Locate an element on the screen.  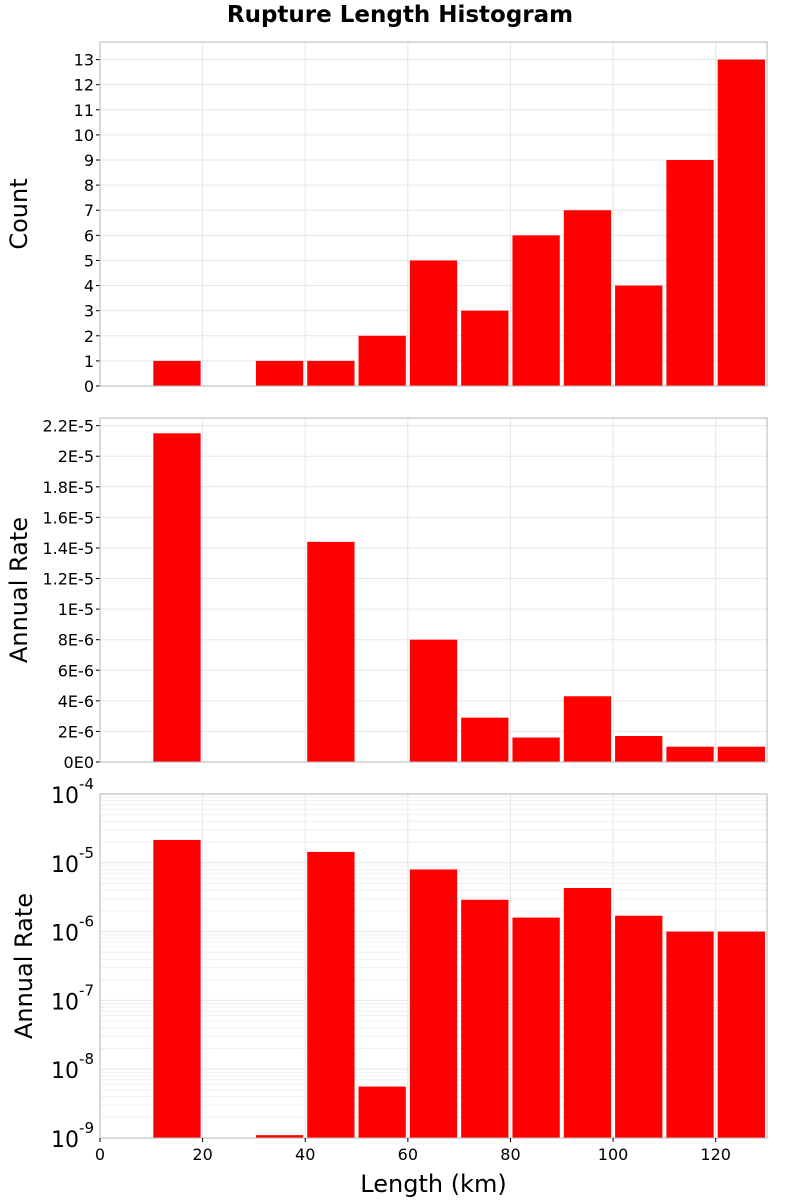
y-tick-label: 13 is located at coordinates (84, 60).